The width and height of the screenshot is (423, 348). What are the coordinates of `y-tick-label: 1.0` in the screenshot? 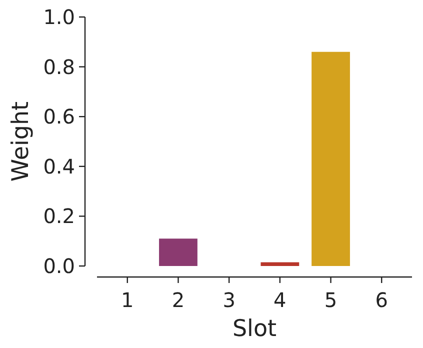 It's located at (59, 17).